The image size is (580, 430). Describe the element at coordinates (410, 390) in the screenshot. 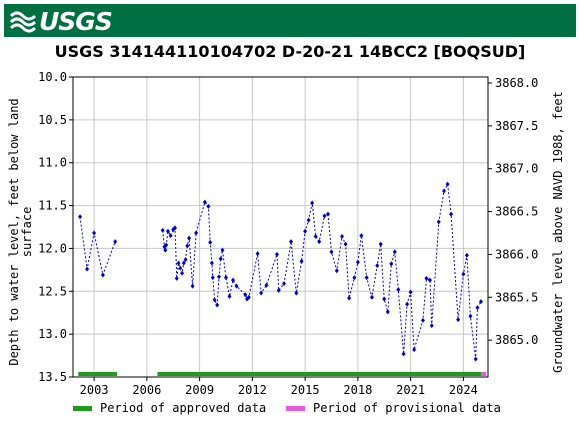

I see `x-tick-label: 2021` at that location.